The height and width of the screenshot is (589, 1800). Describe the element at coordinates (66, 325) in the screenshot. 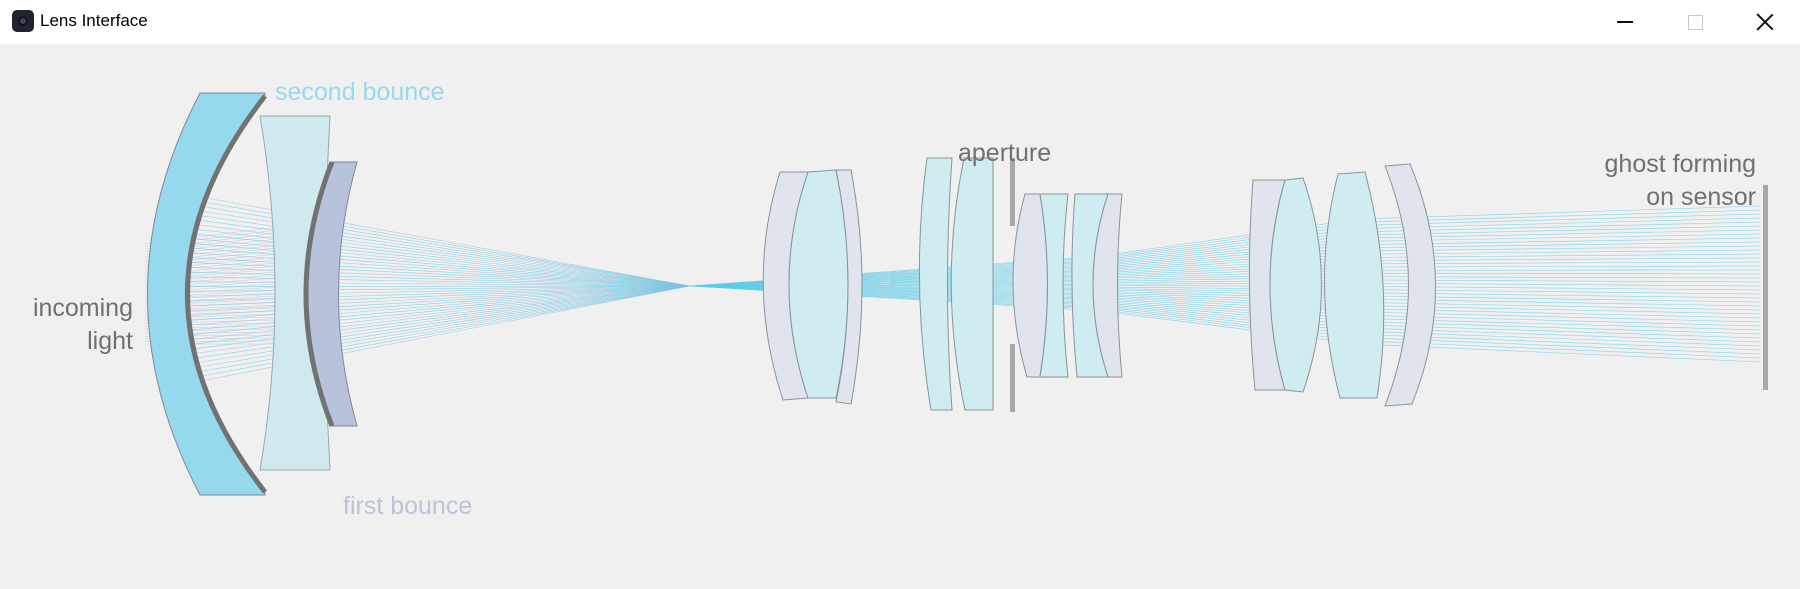

I see `incoming-light-label: incoming light` at that location.